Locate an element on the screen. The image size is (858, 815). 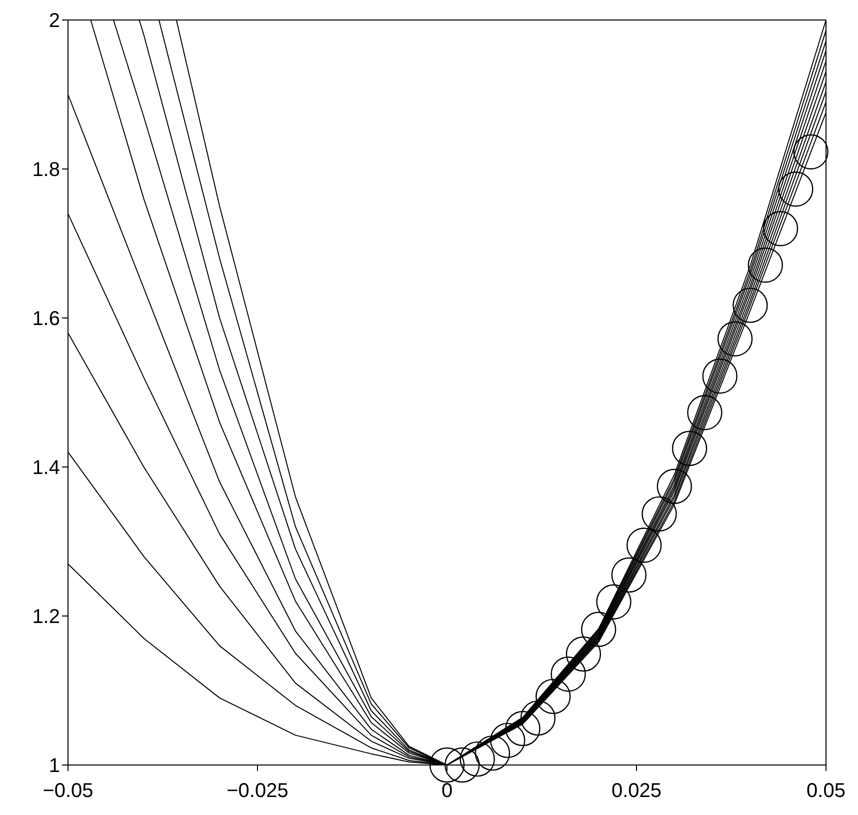
x-tick-label: 0.025 is located at coordinates (636, 791).